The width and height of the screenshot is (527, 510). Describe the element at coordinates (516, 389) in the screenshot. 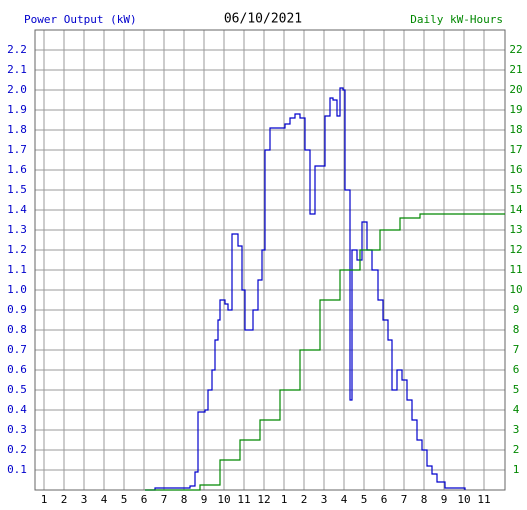

I see `y2-tick-label: 5` at that location.